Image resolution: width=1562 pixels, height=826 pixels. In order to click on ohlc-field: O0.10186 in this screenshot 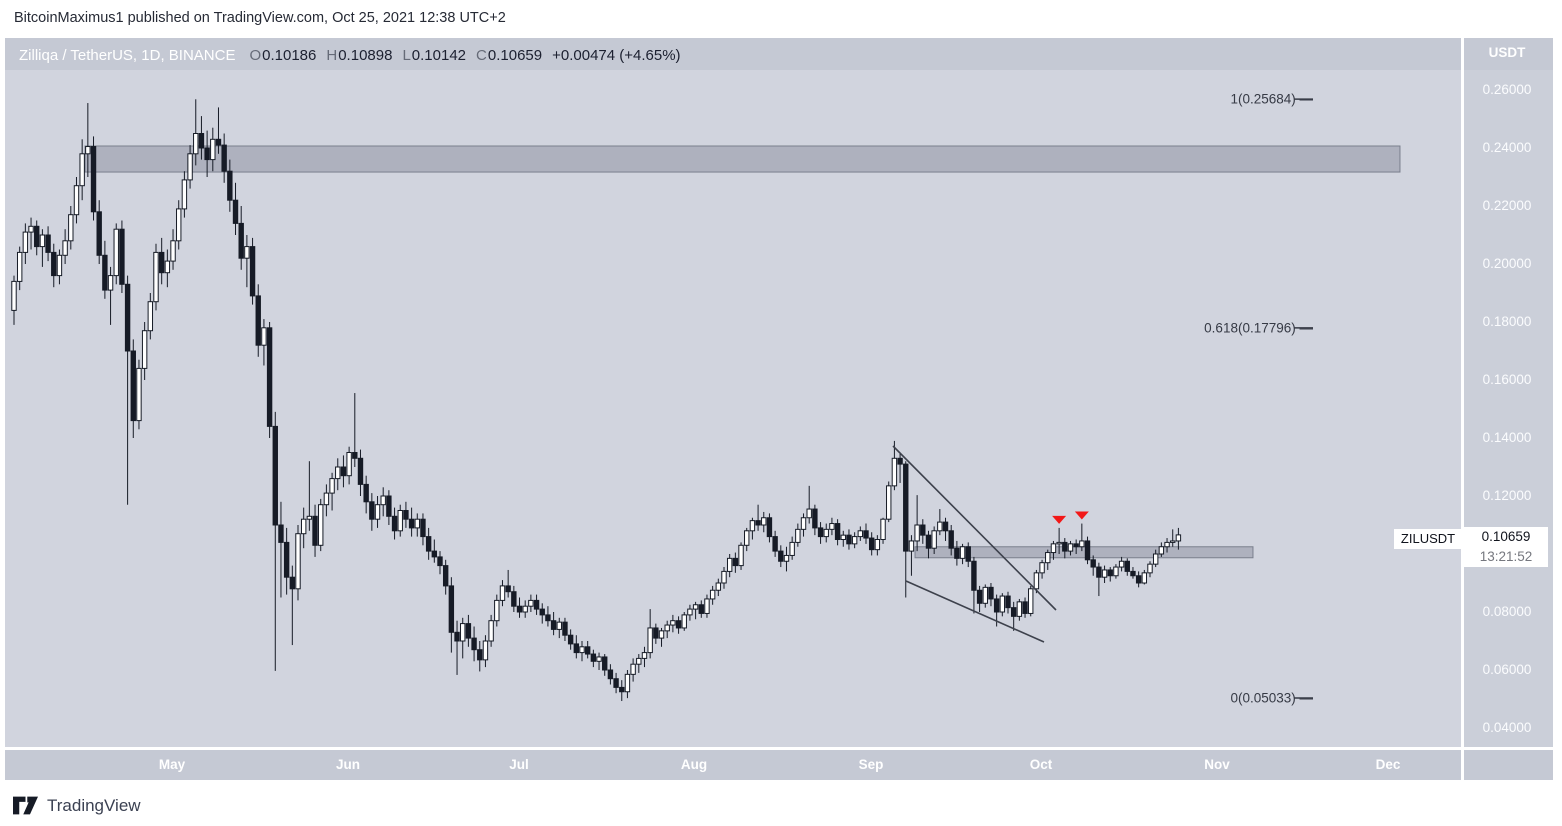, I will do `click(282, 55)`.